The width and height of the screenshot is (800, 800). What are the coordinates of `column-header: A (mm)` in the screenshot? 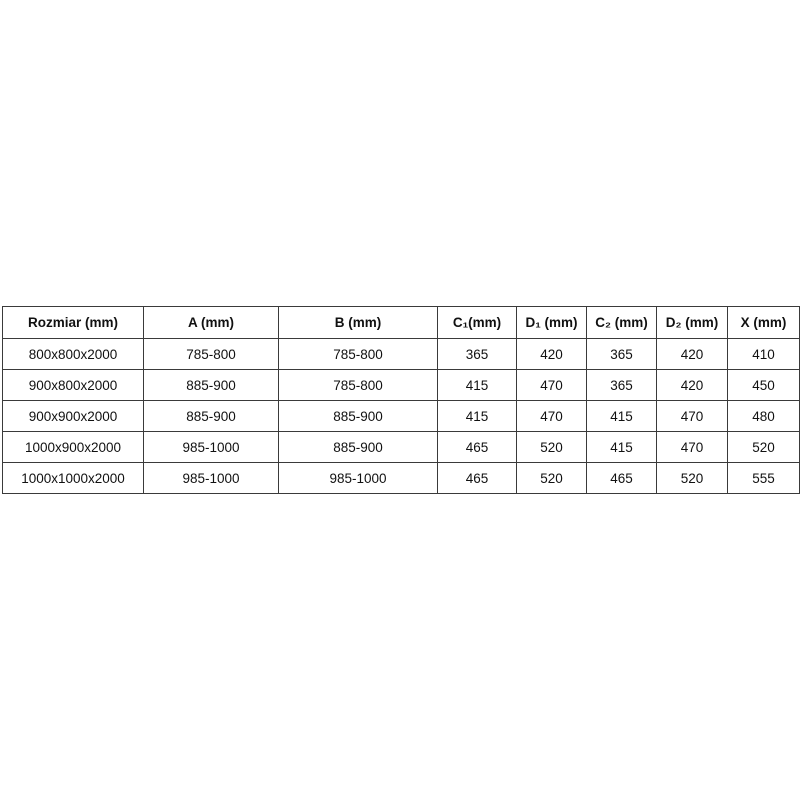 It's located at (211, 322).